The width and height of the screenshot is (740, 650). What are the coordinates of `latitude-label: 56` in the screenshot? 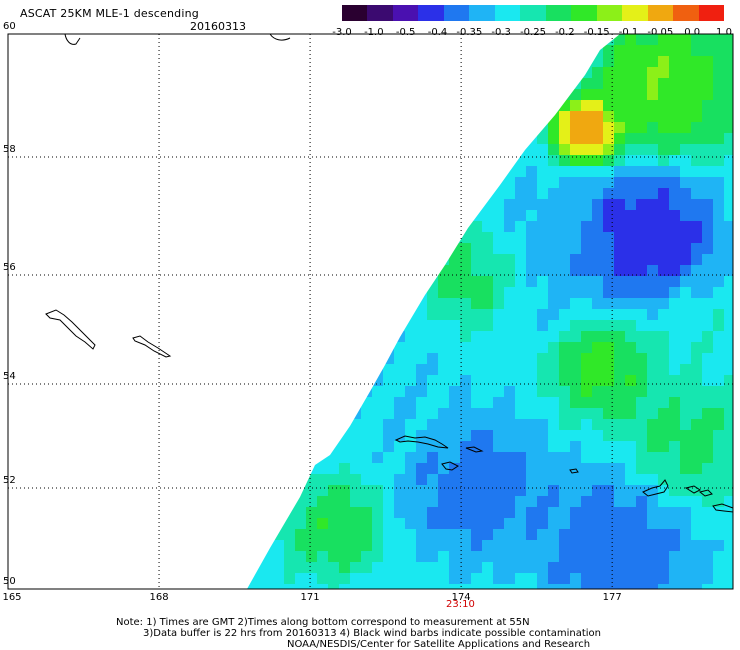 It's located at (9, 267).